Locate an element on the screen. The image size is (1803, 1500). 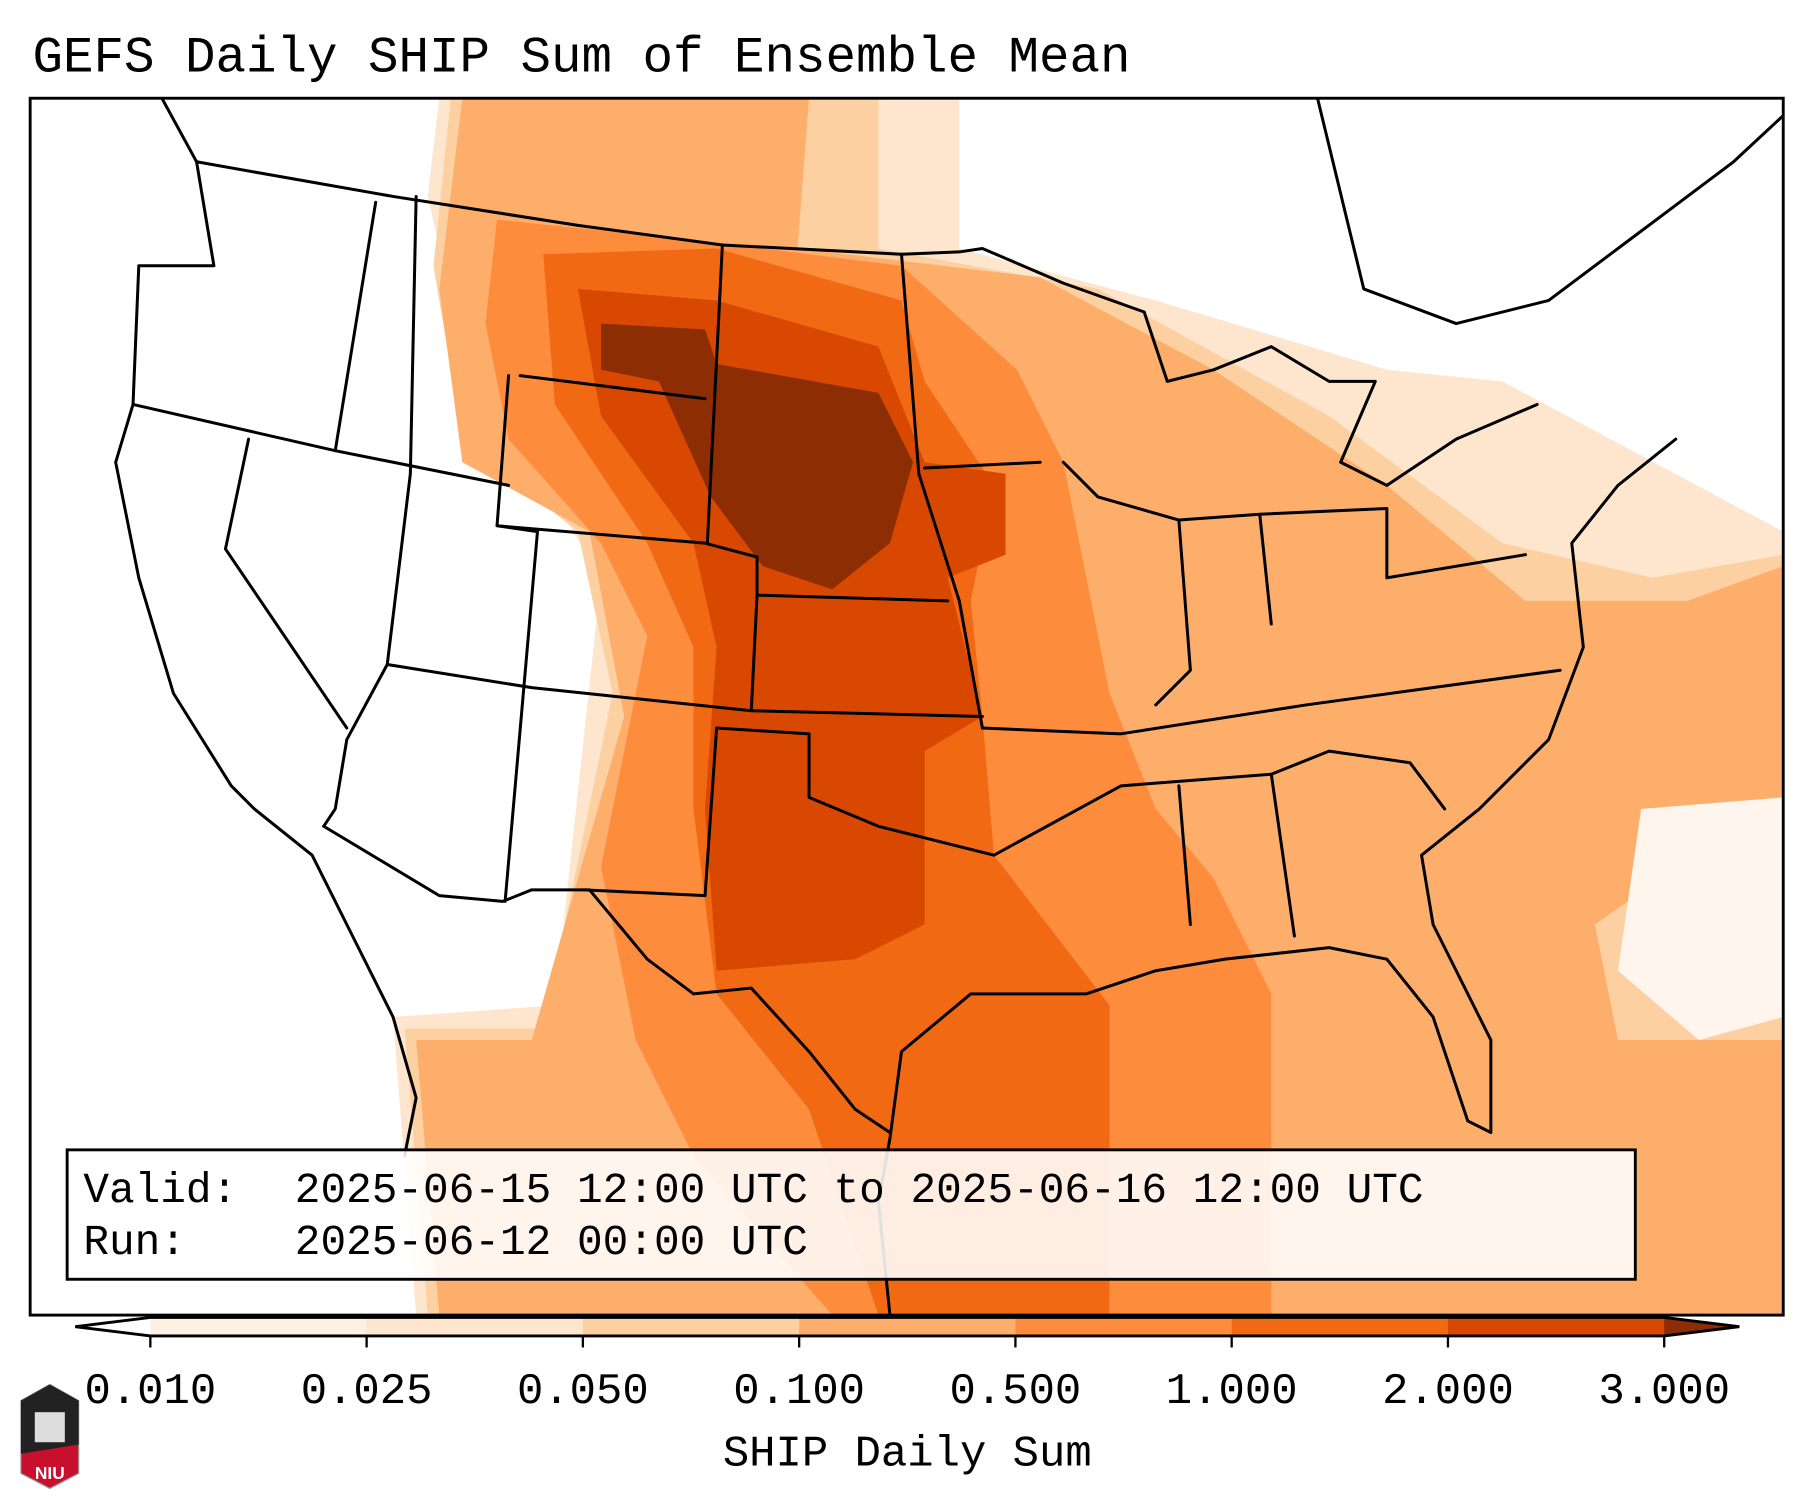
colorbar-tick-label: 0.010 is located at coordinates (150, 1392).